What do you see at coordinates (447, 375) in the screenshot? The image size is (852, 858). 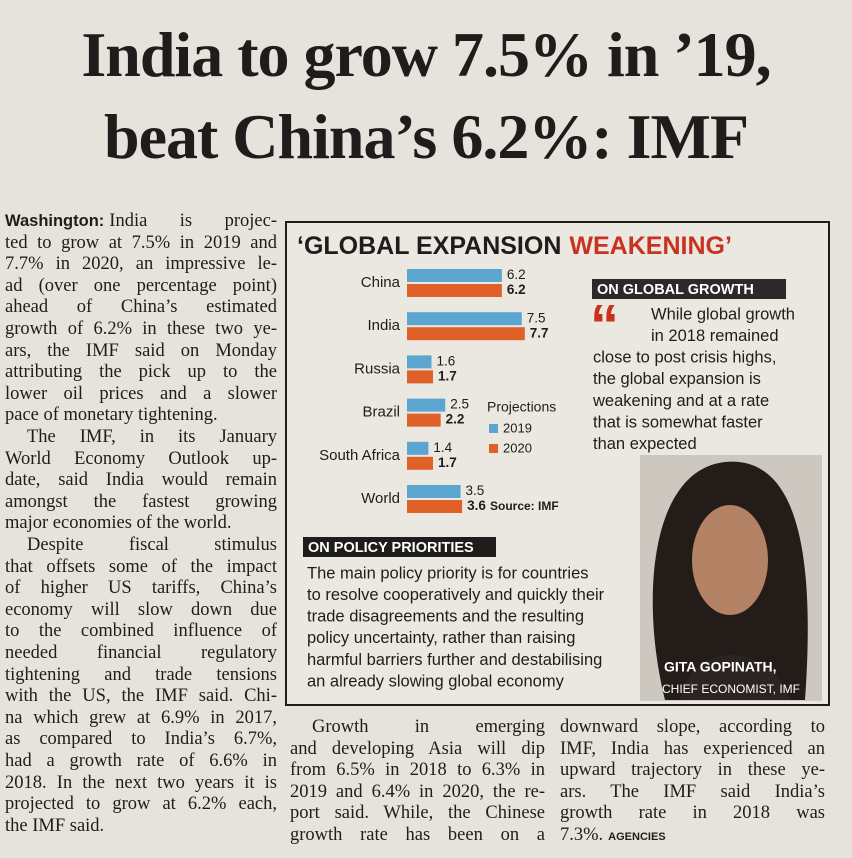 I see `value-label: 1.7` at bounding box center [447, 375].